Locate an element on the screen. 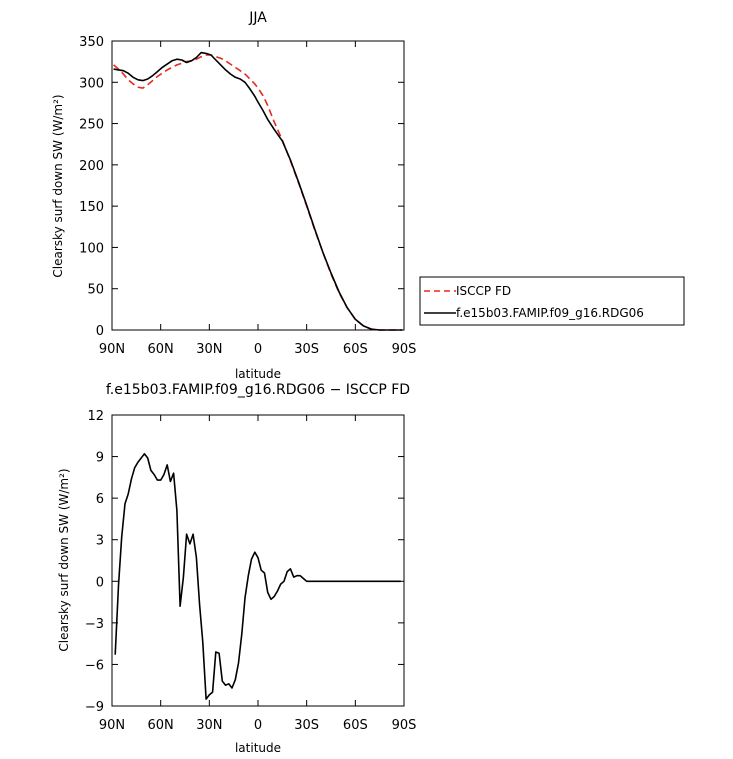 The width and height of the screenshot is (733, 759). chart-title: f.e15b03.FAMIP.f09_g16.RDG06 − ISCCP FD is located at coordinates (258, 390).